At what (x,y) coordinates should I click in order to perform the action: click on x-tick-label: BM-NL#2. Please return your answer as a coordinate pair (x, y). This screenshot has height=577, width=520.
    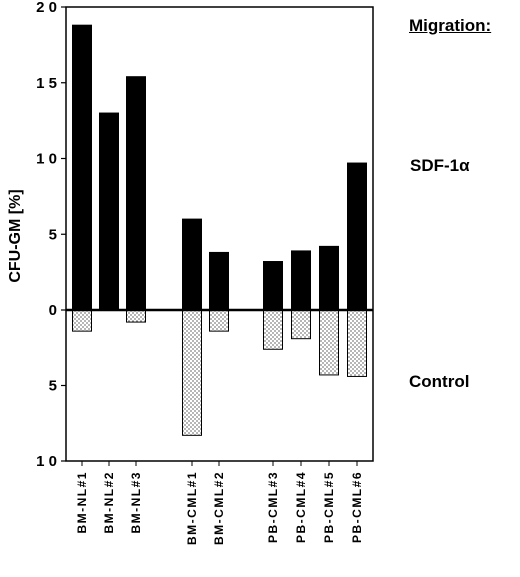
    Looking at the image, I should click on (109, 502).